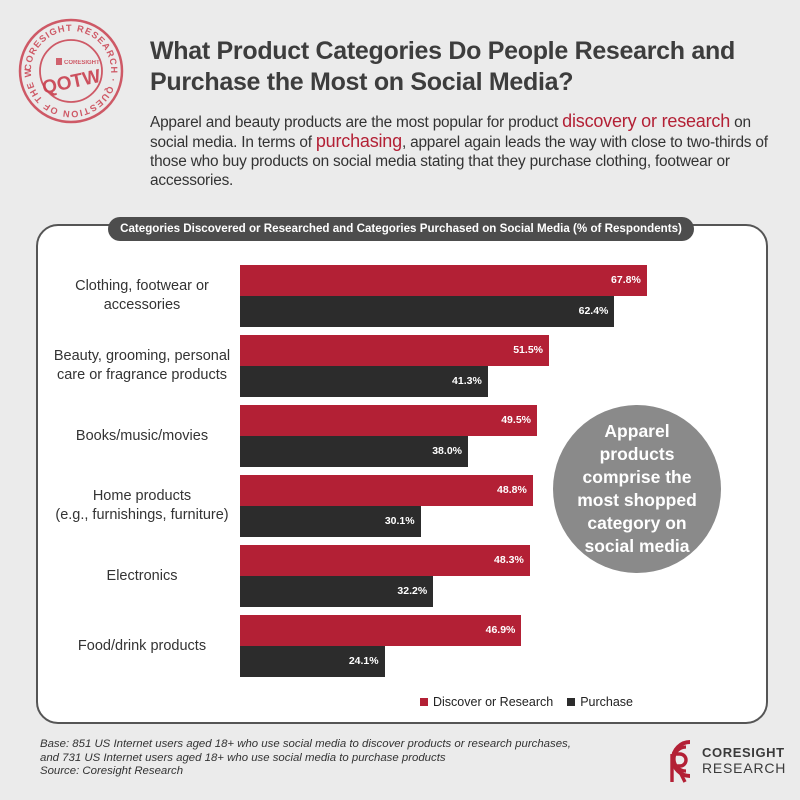 The image size is (800, 800). I want to click on bar-discover: 48.3%, so click(385, 560).